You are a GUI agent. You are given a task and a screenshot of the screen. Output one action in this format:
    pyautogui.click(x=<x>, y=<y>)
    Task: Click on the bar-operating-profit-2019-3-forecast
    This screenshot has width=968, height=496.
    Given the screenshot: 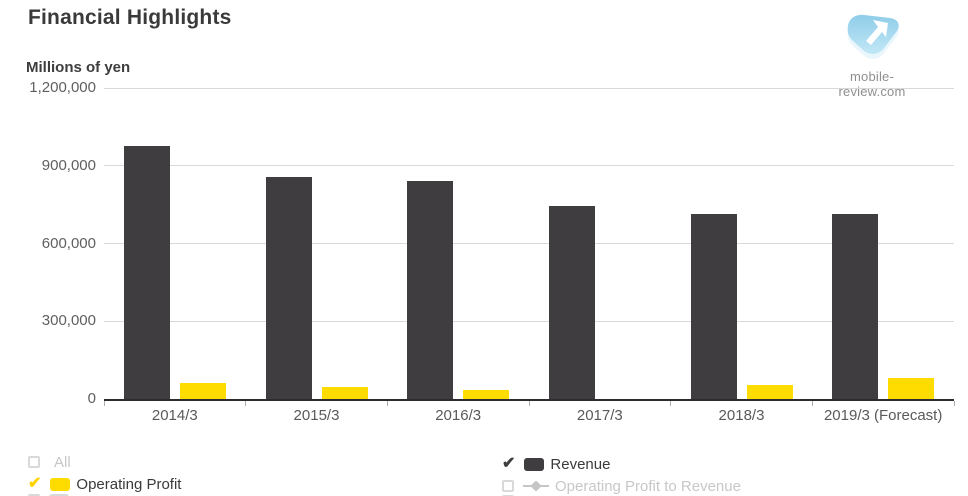 What is the action you would take?
    pyautogui.click(x=911, y=388)
    